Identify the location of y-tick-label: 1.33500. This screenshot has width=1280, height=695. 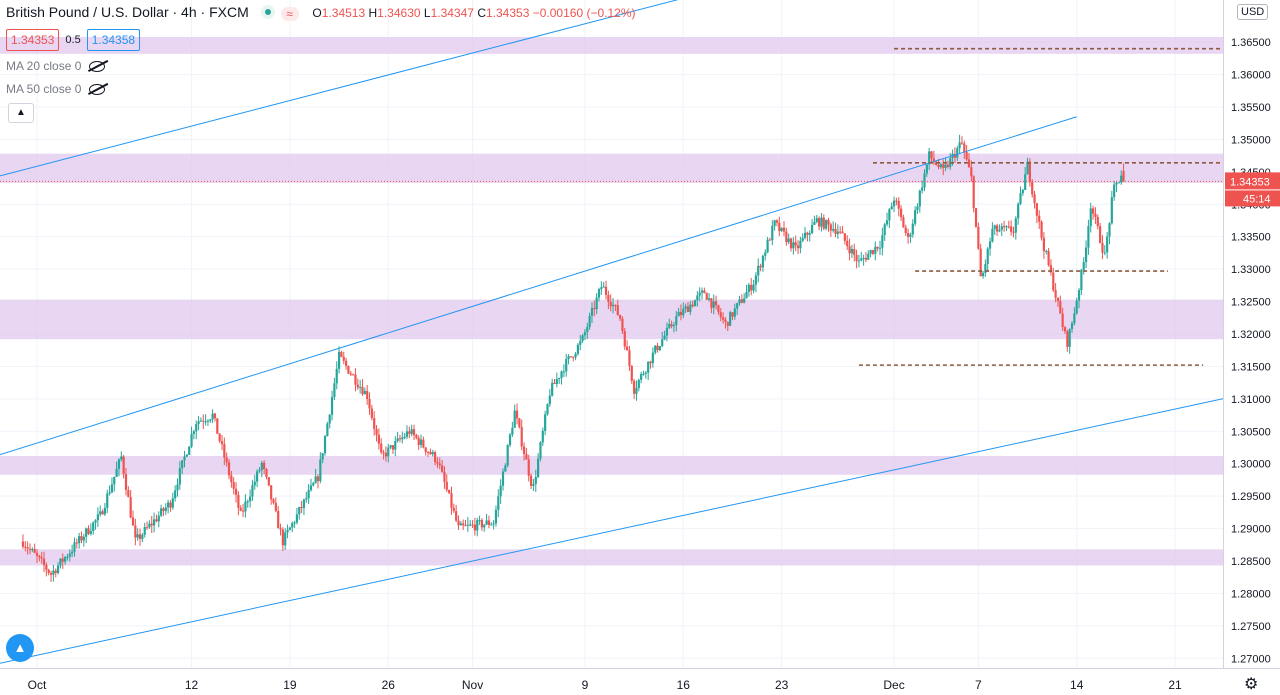
(1251, 238).